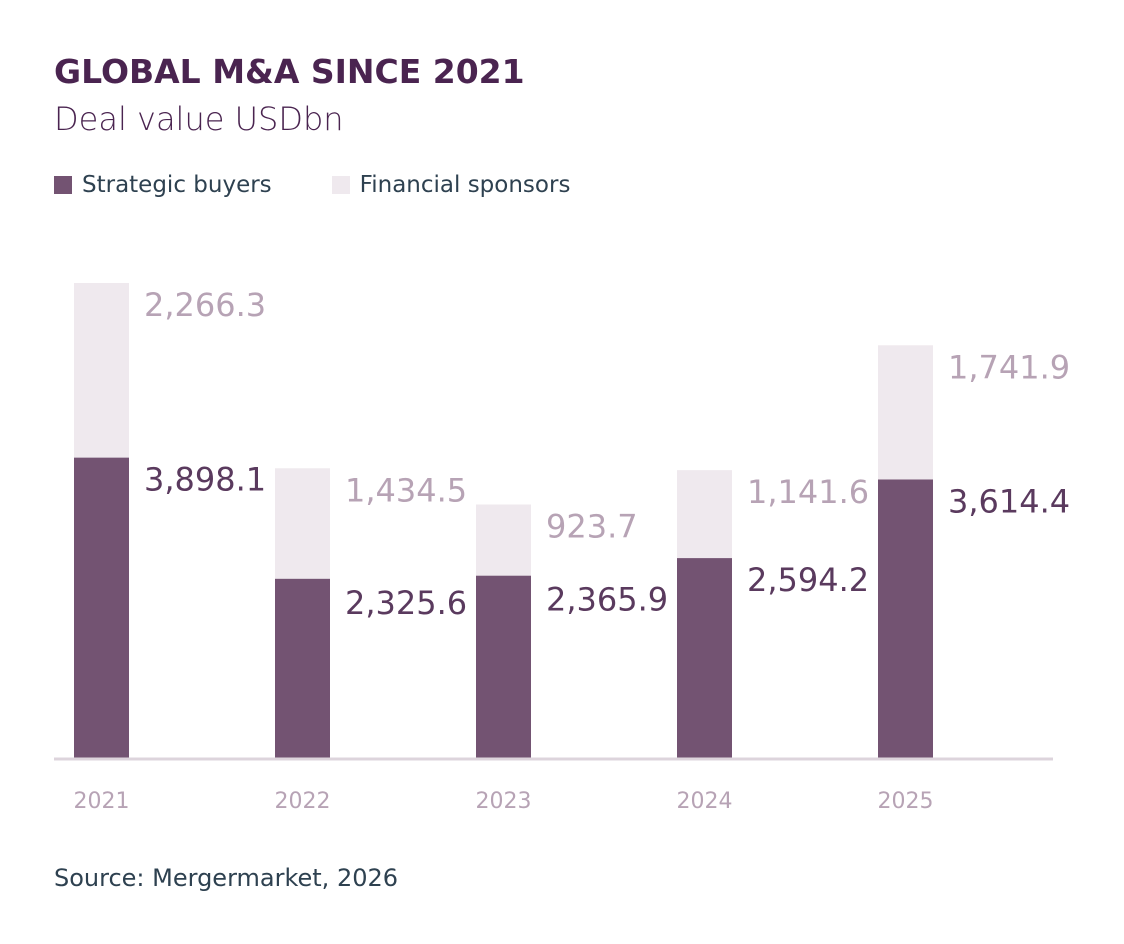 This screenshot has height=944, width=1124. I want to click on label-financial-2021: 2,266.3, so click(205, 305).